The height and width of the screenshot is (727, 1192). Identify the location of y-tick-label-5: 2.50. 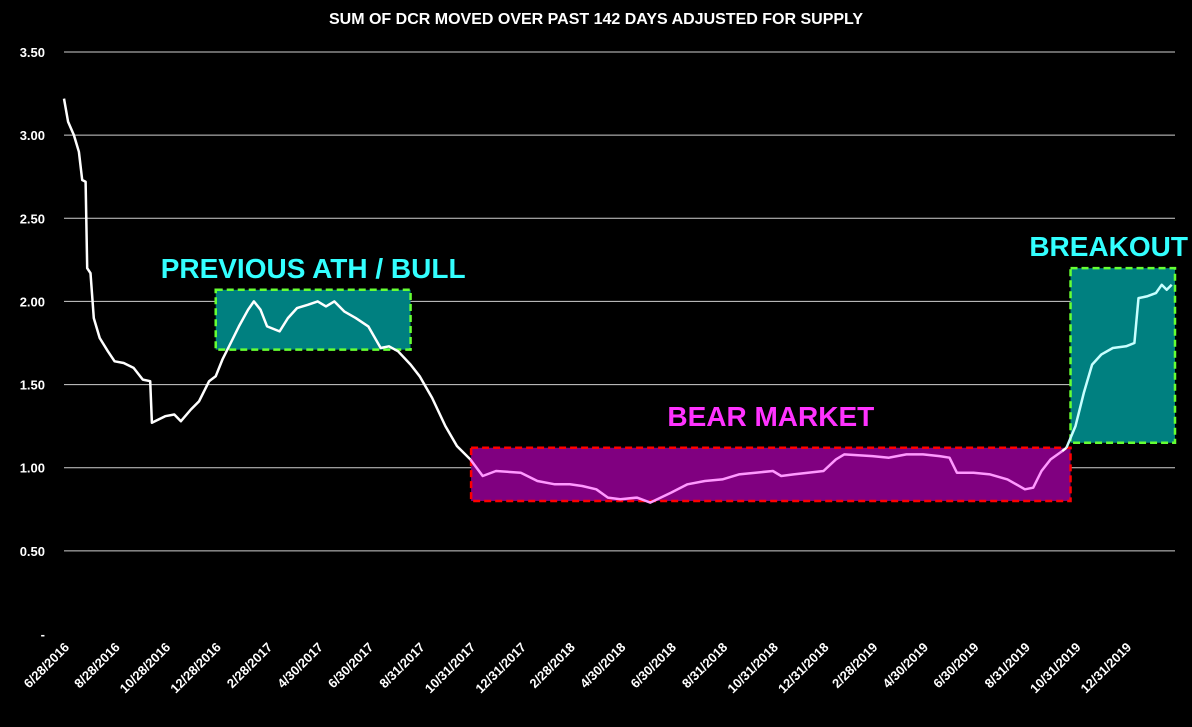
(32, 218).